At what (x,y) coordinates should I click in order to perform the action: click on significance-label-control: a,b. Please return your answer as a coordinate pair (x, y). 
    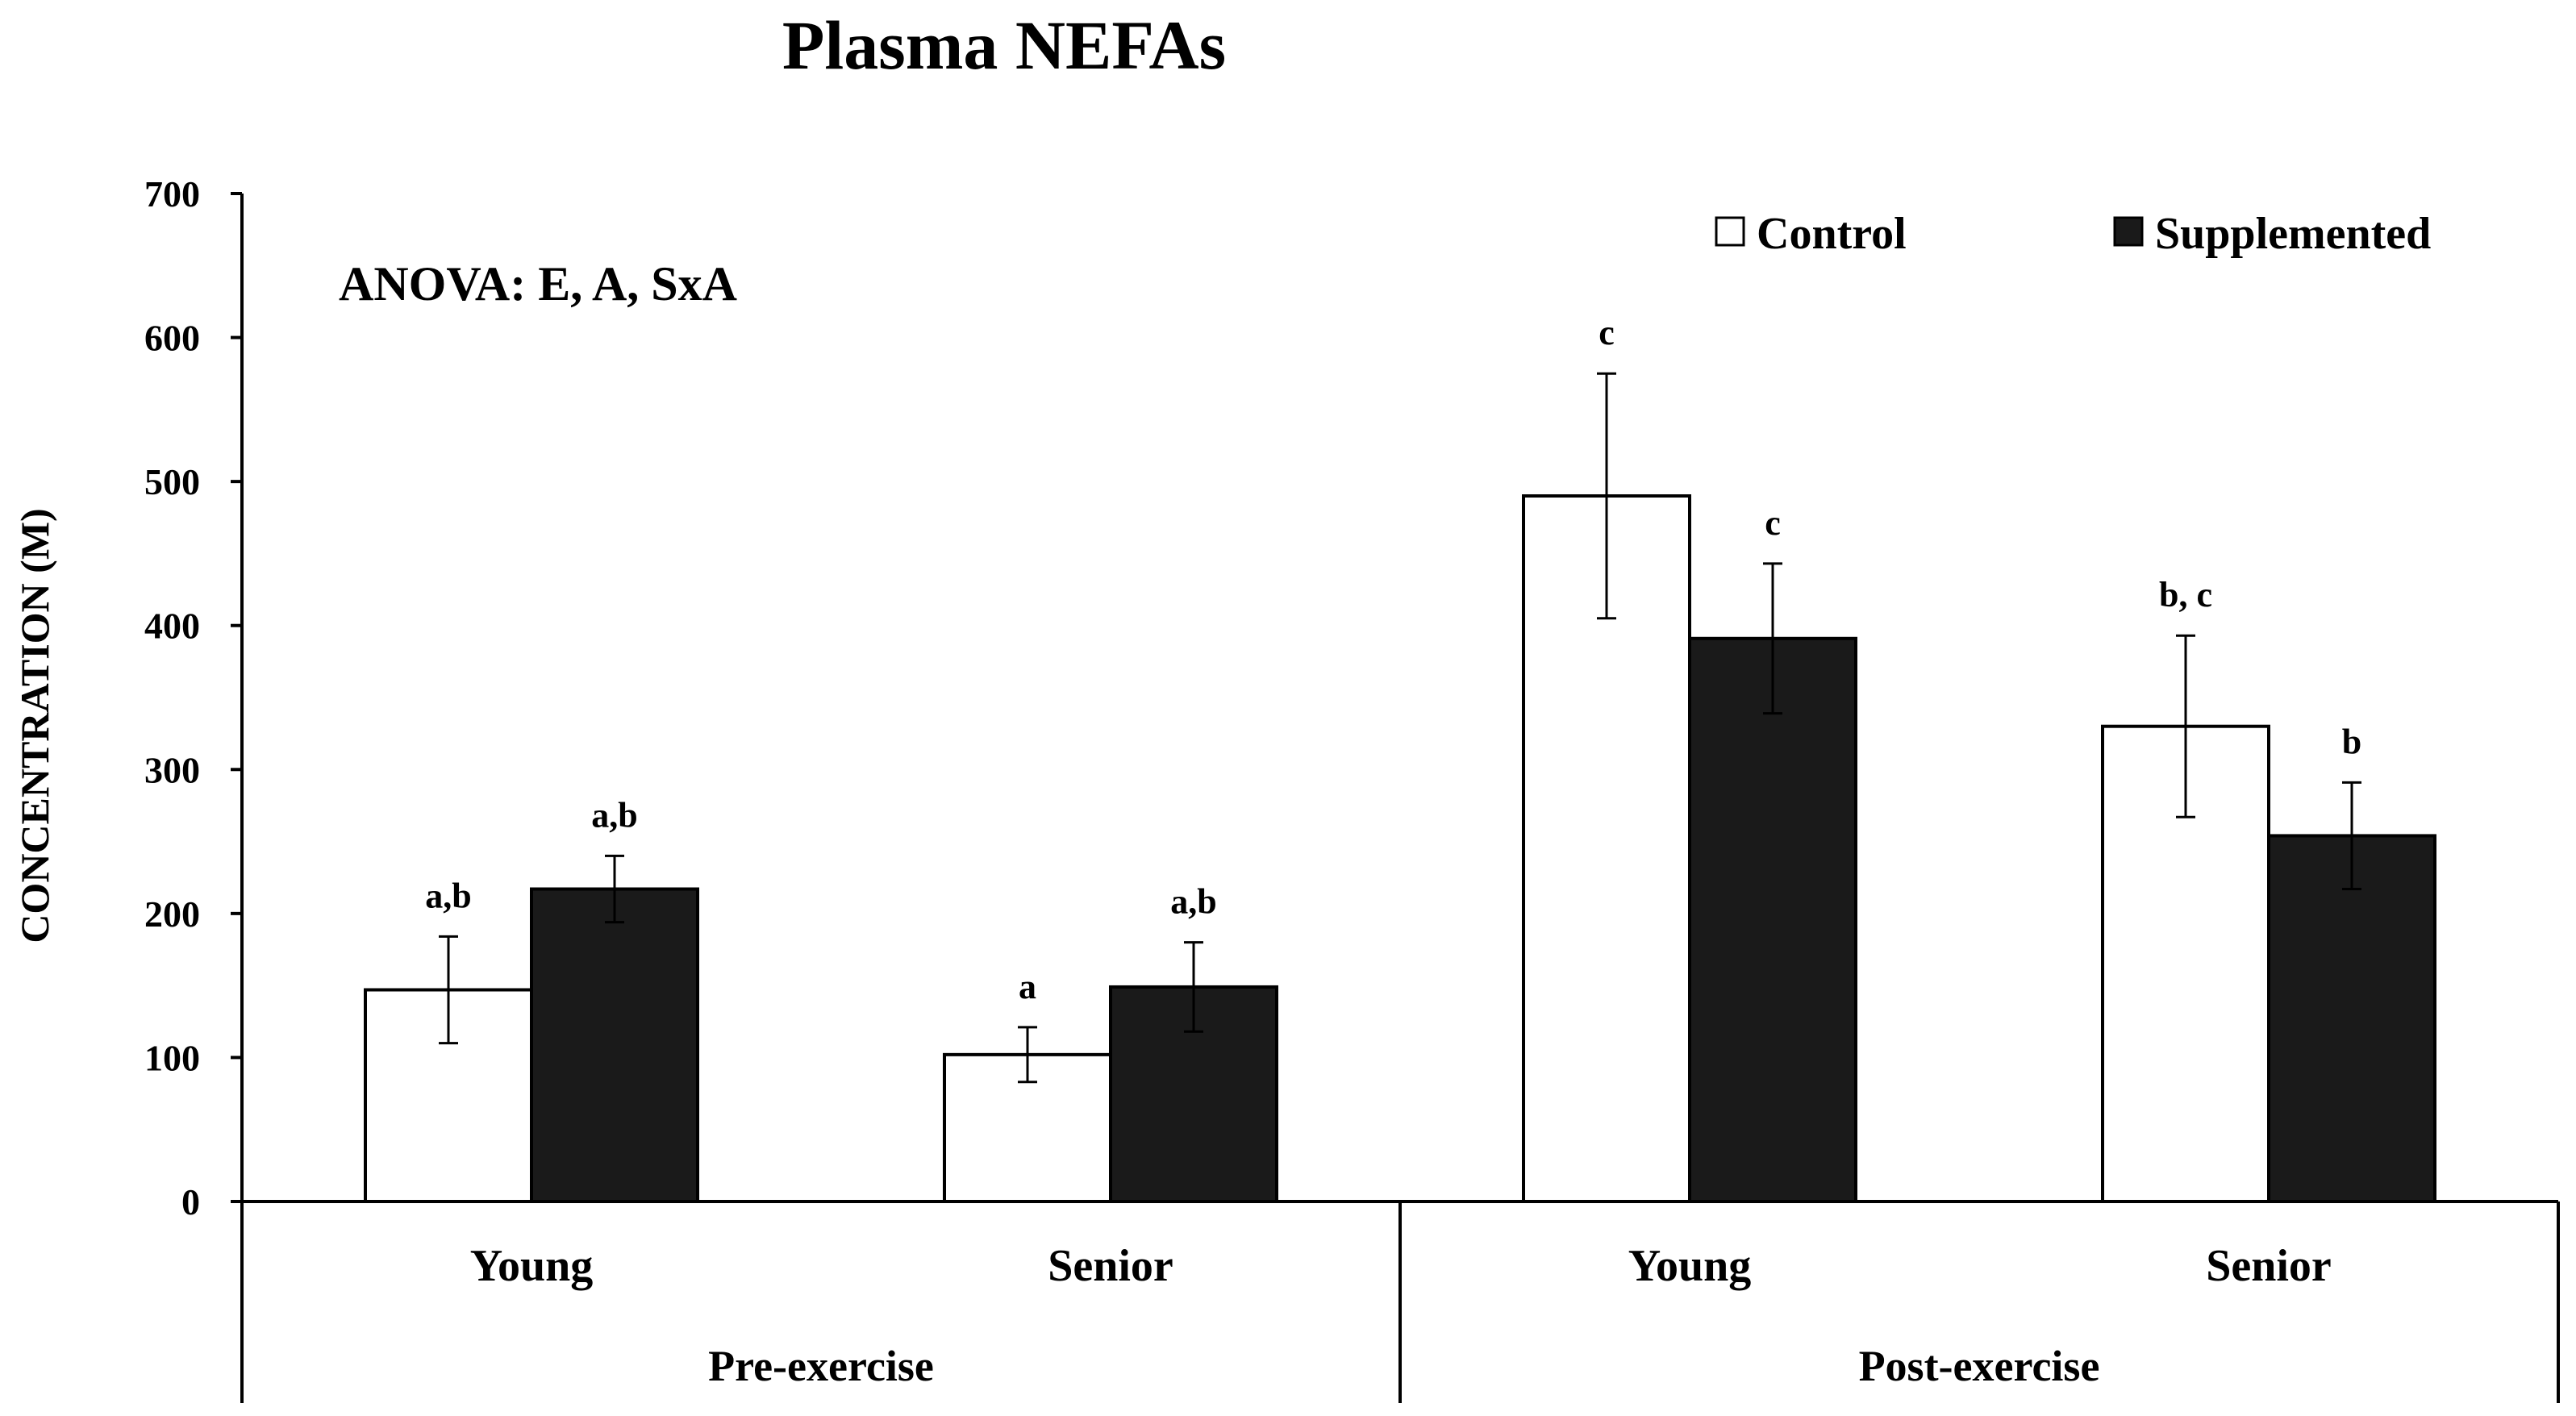
    Looking at the image, I should click on (448, 895).